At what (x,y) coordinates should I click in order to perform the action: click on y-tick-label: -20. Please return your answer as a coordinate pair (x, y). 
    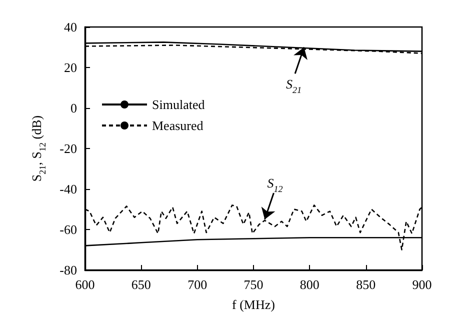
    Looking at the image, I should click on (68, 148).